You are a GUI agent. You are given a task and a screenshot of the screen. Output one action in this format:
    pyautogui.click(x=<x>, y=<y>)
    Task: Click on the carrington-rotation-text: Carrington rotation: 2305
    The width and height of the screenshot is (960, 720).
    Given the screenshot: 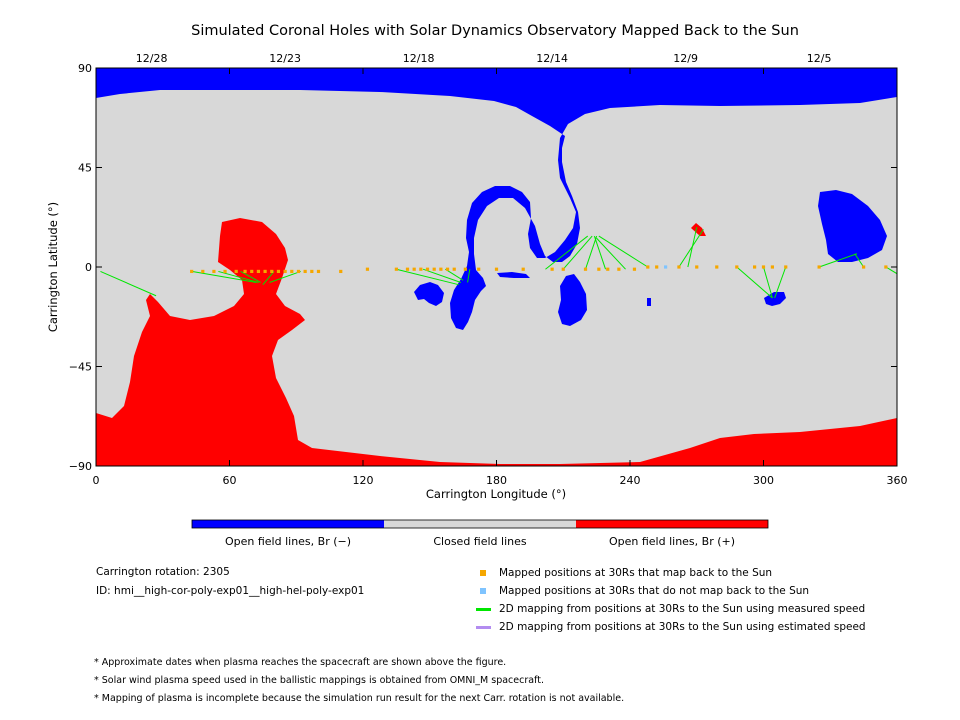 What is the action you would take?
    pyautogui.click(x=163, y=572)
    